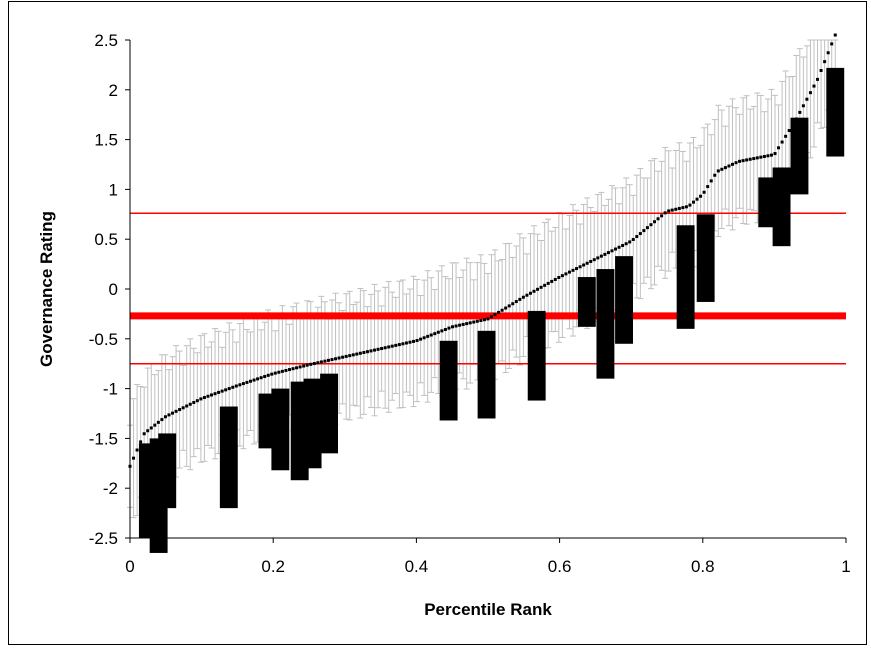  I want to click on y-tick-label: -1, so click(110, 389).